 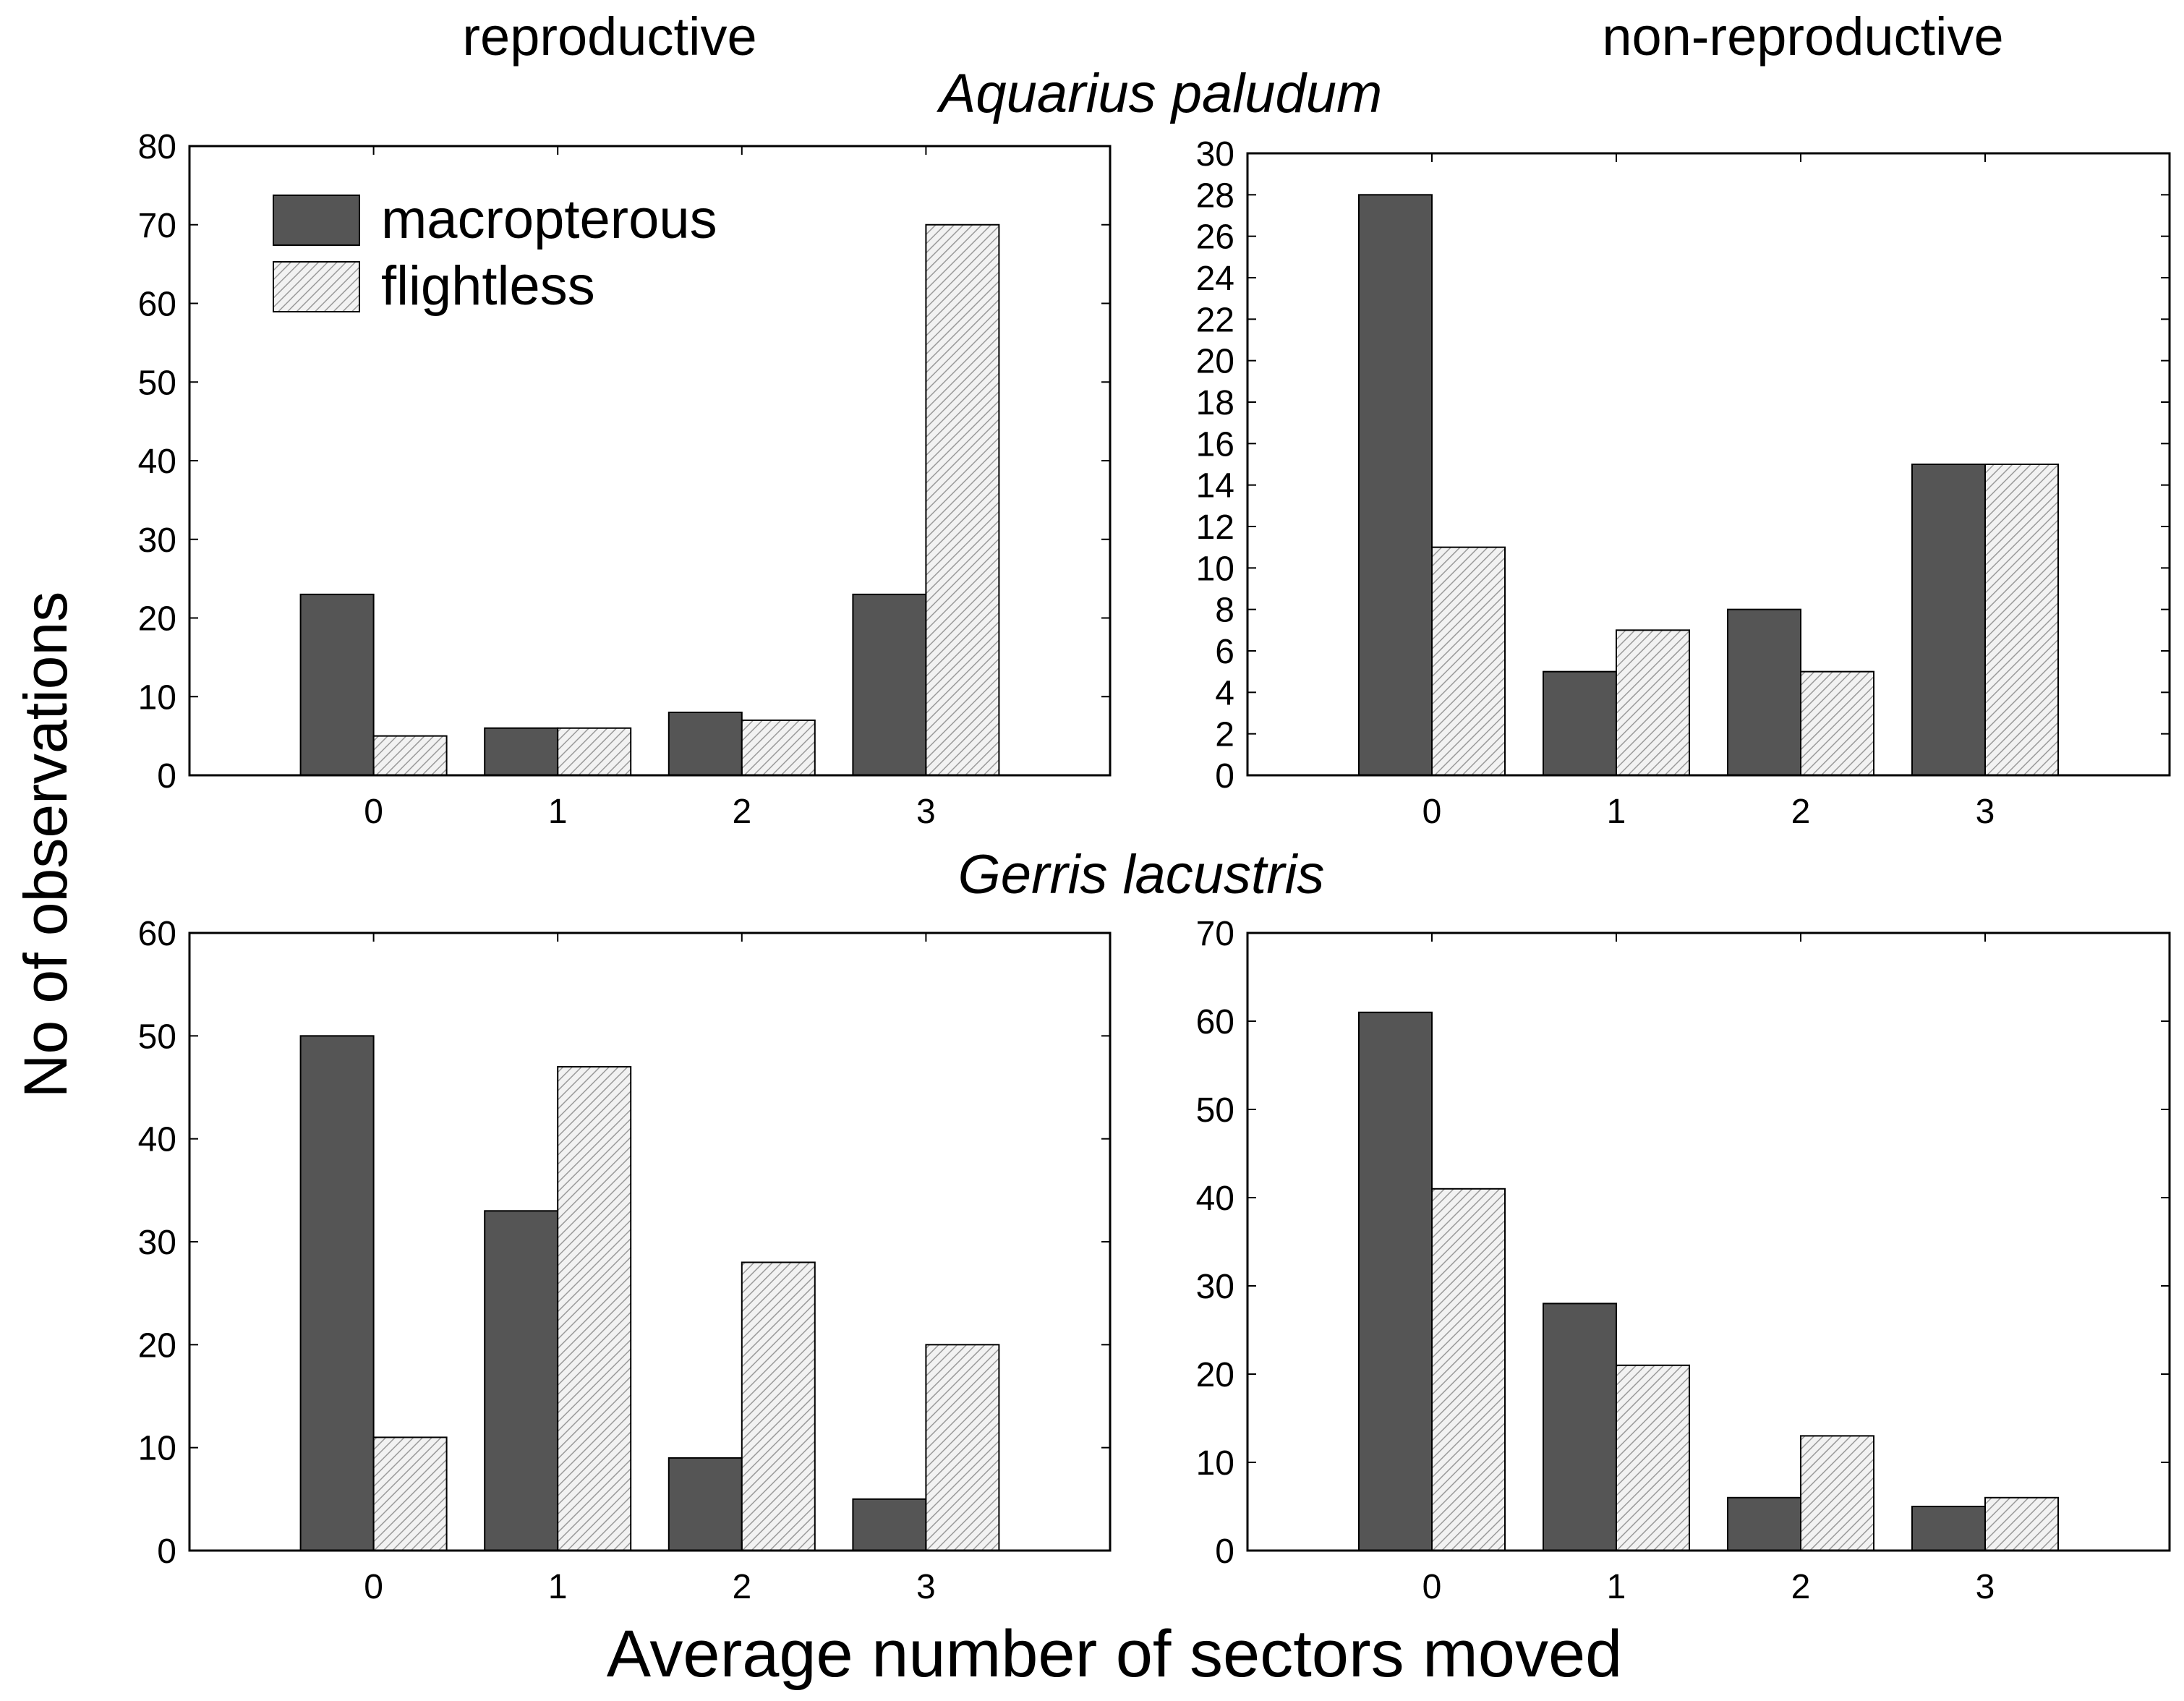 What do you see at coordinates (1224, 735) in the screenshot?
I see `y-tick-label: 2` at bounding box center [1224, 735].